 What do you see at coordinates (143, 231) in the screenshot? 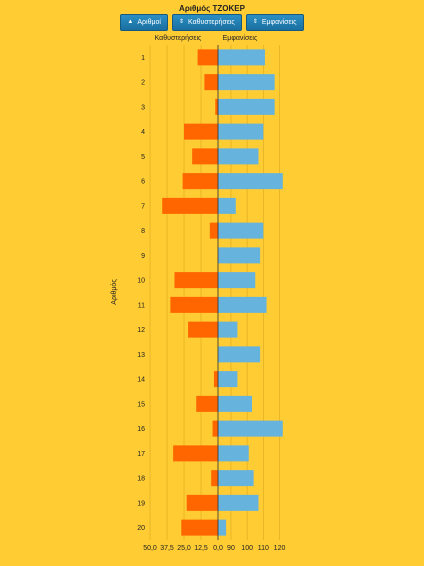
I see `category-label: 8` at bounding box center [143, 231].